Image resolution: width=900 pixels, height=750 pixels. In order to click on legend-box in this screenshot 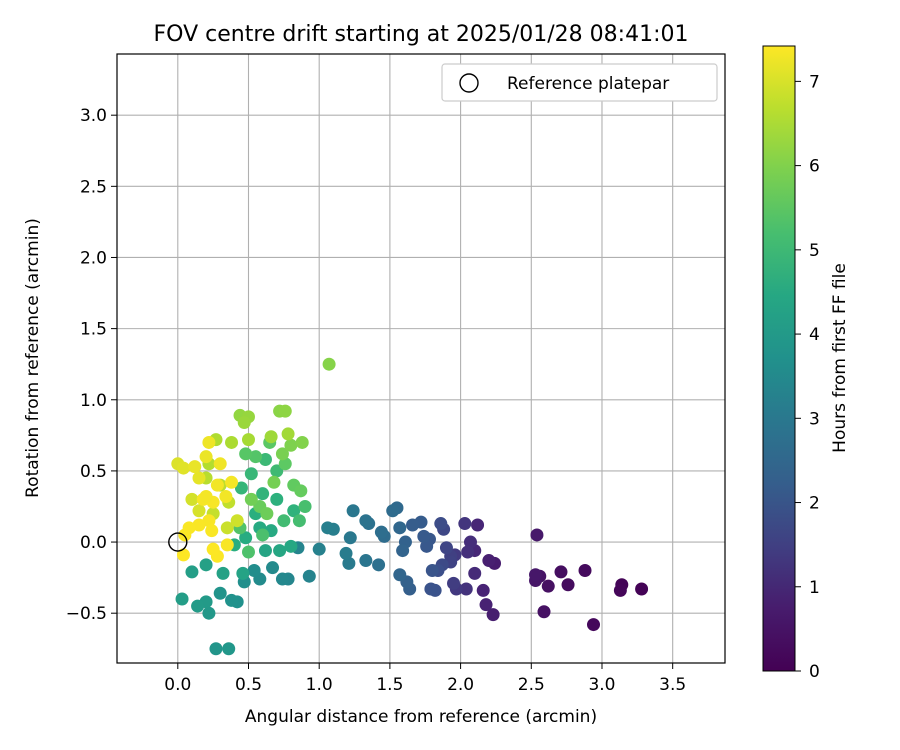, I will do `click(579, 82)`.